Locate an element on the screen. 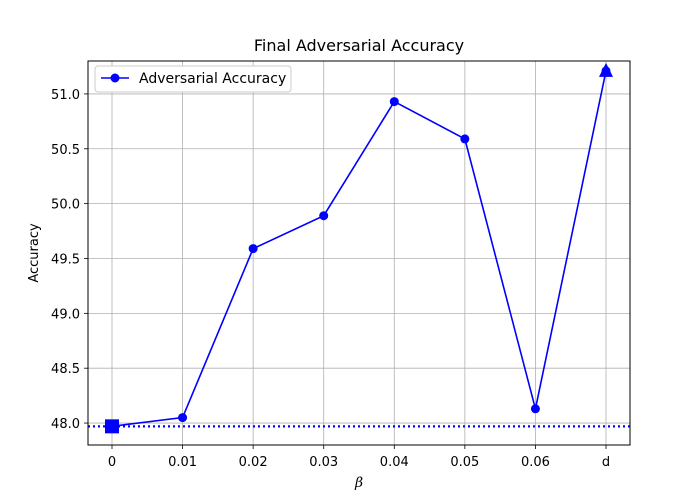 This screenshot has height=500, width=700. y-tick-label: 48.5 is located at coordinates (65, 369).